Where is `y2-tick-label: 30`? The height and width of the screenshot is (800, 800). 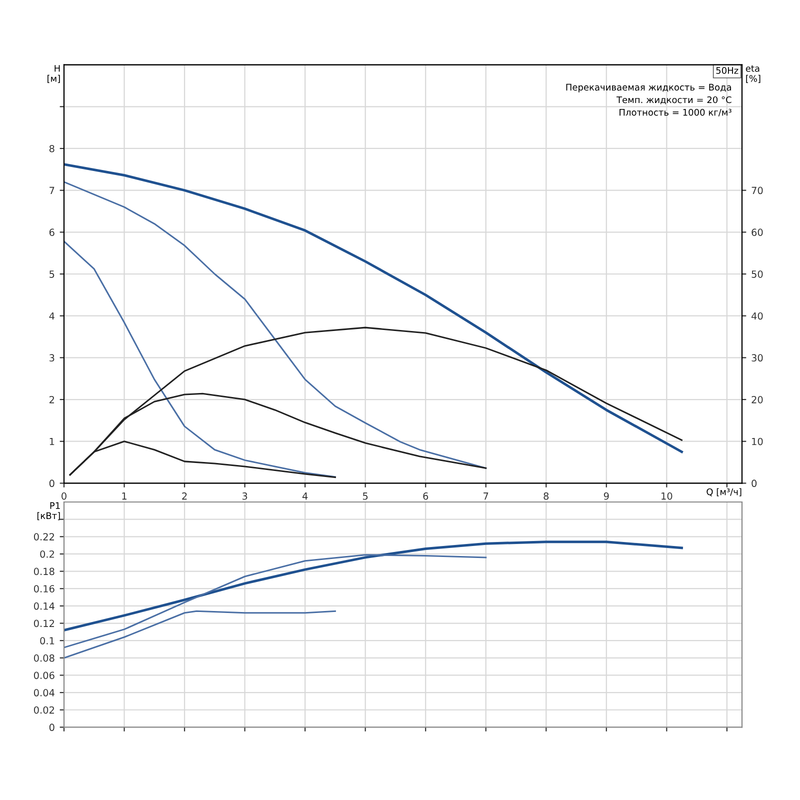
y2-tick-label: 30 is located at coordinates (757, 358).